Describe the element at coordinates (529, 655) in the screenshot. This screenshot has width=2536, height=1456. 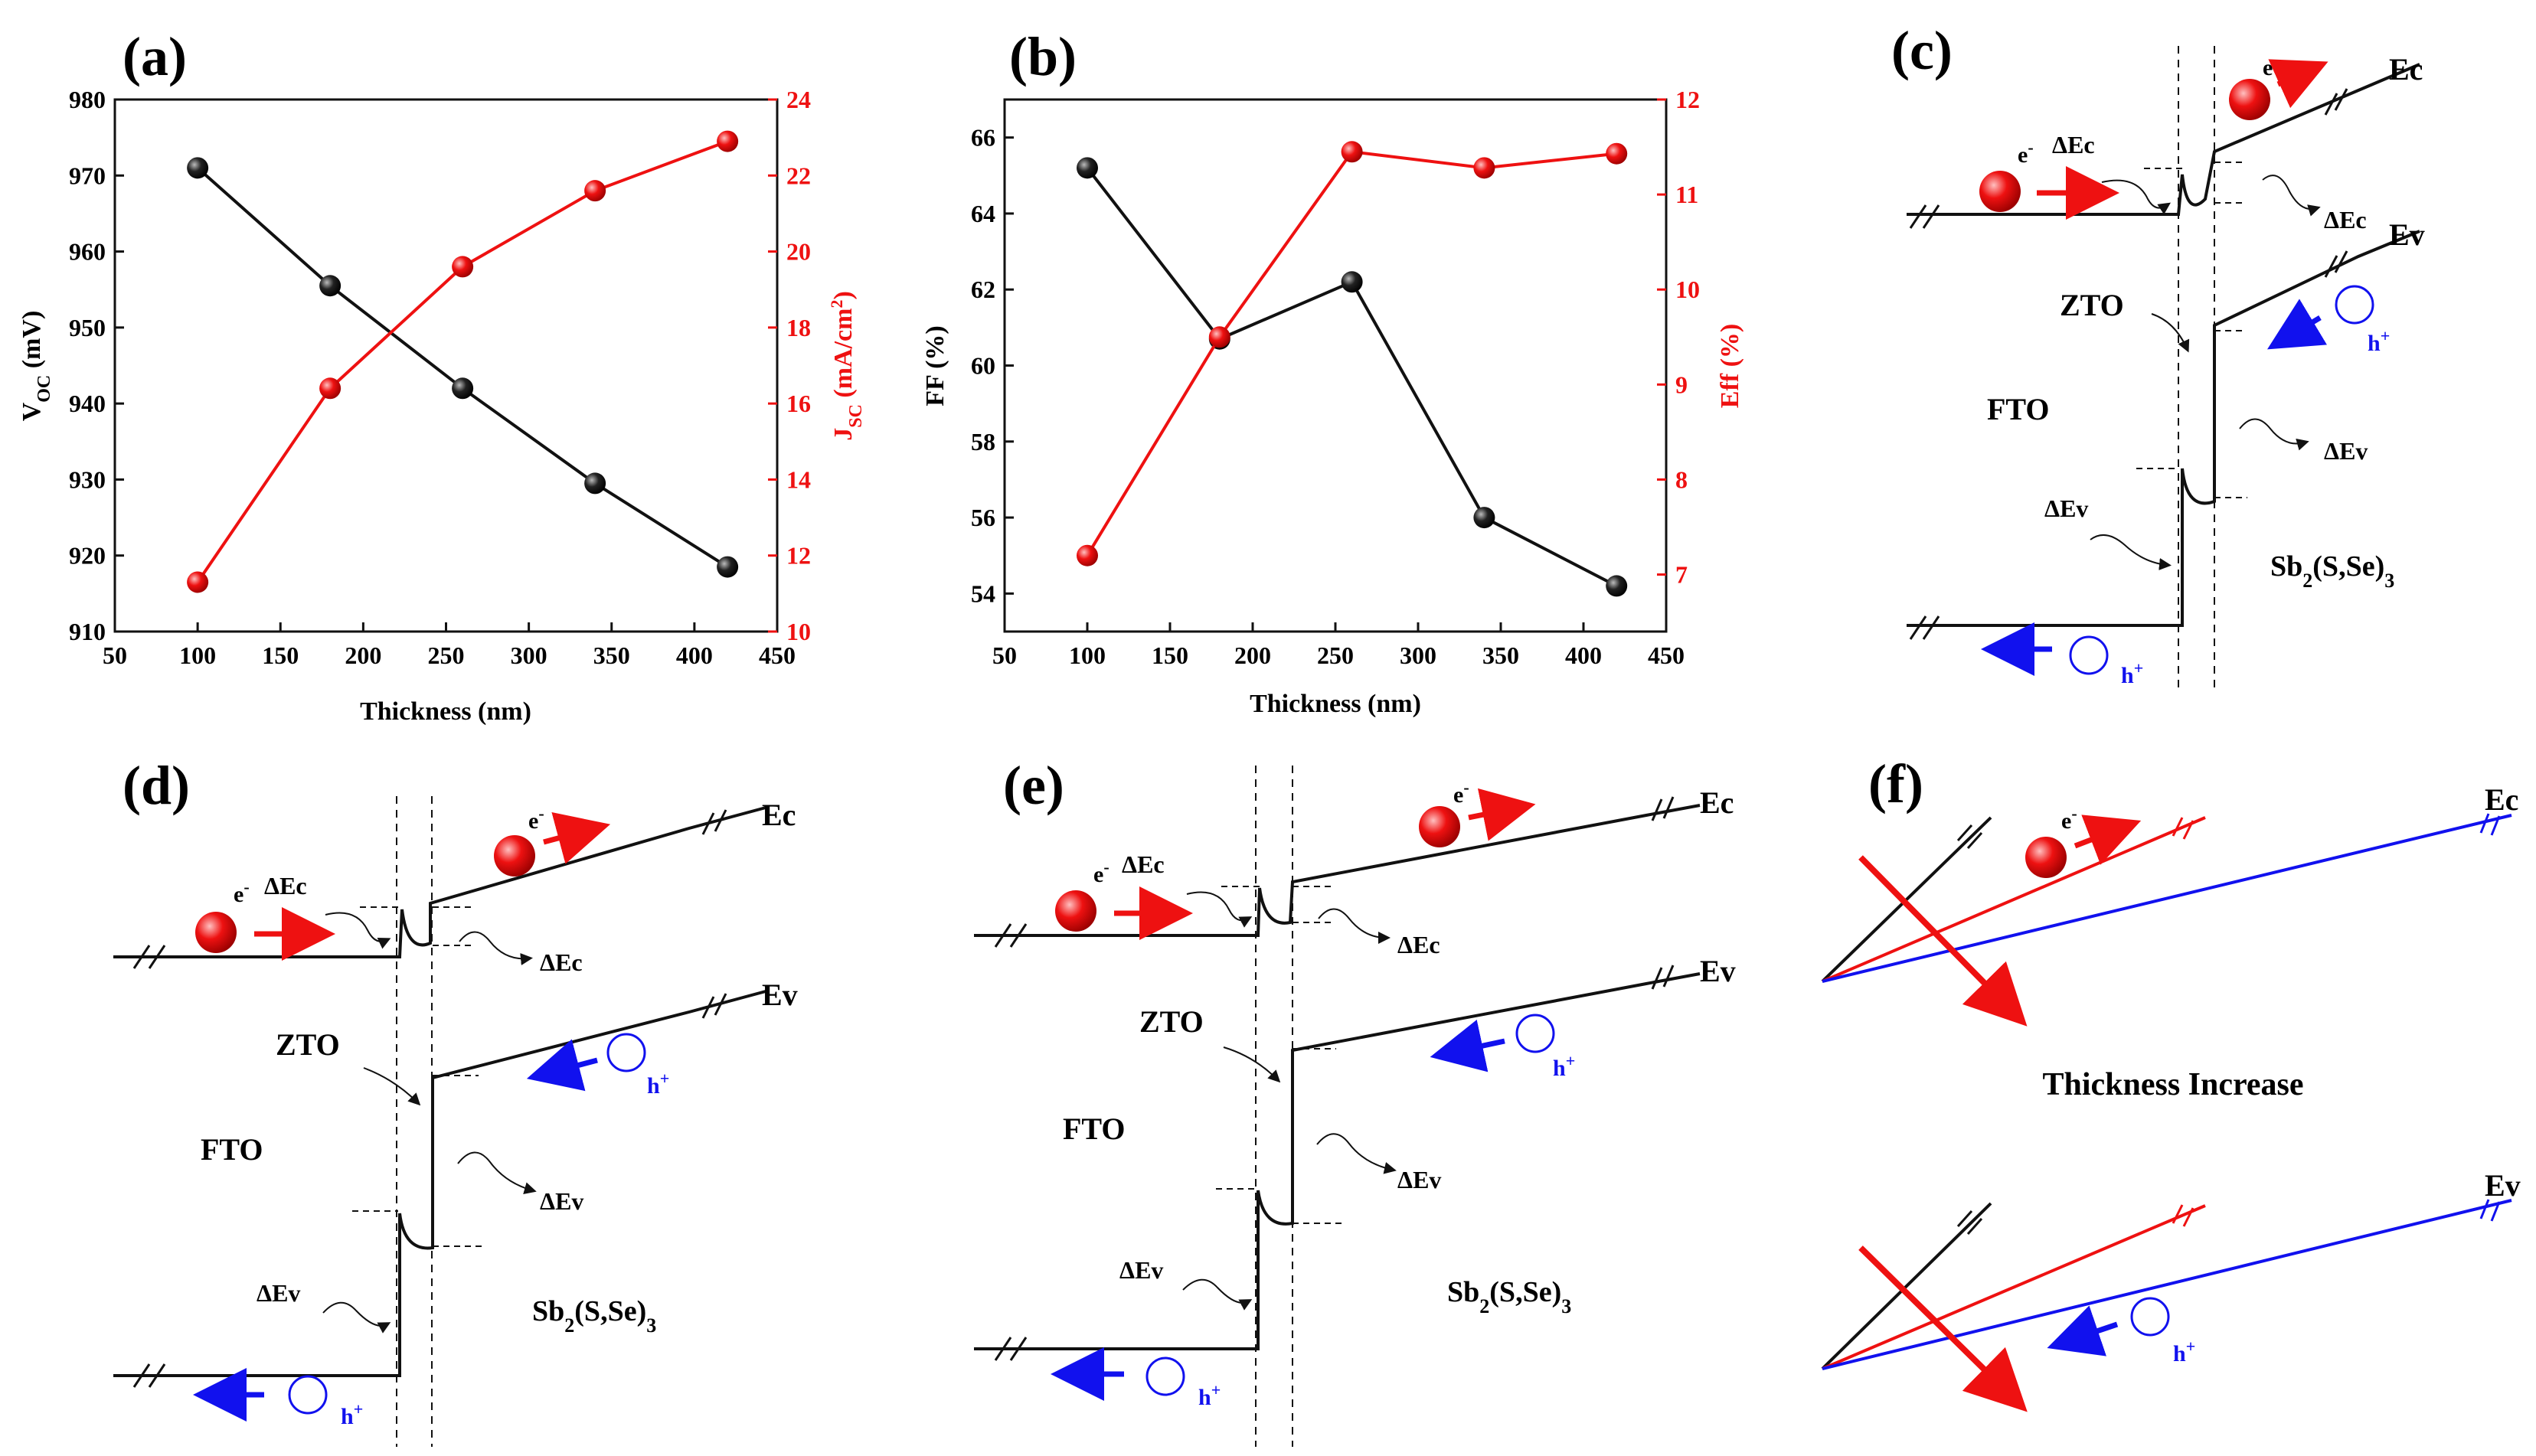
I see `x-tick-label: 300` at that location.